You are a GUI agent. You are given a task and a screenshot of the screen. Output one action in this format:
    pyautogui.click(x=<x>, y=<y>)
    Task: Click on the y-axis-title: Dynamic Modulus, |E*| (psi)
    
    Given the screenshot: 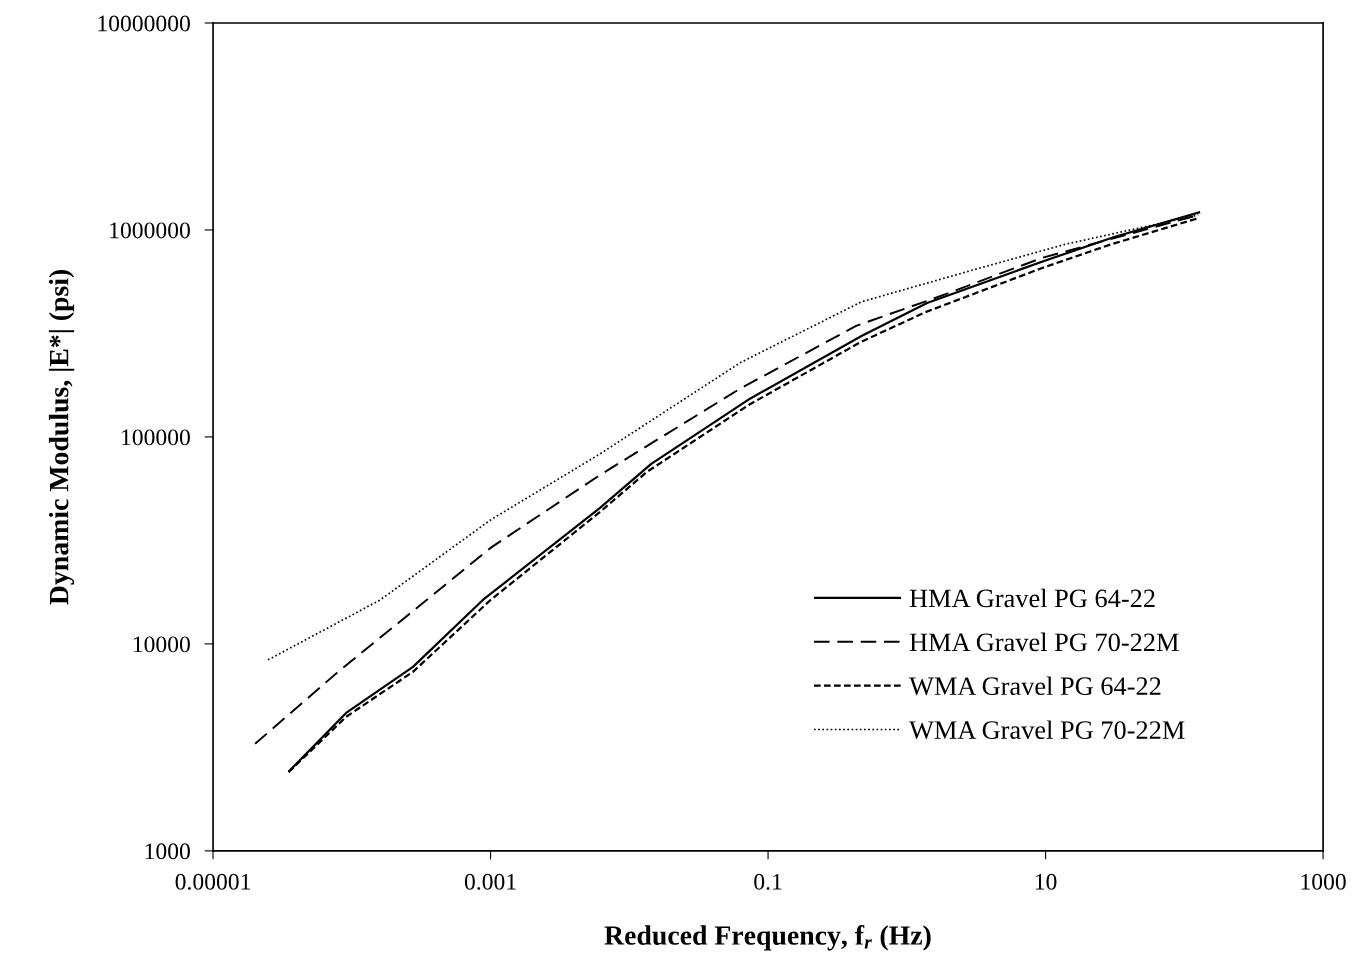 What is the action you would take?
    pyautogui.click(x=61, y=437)
    